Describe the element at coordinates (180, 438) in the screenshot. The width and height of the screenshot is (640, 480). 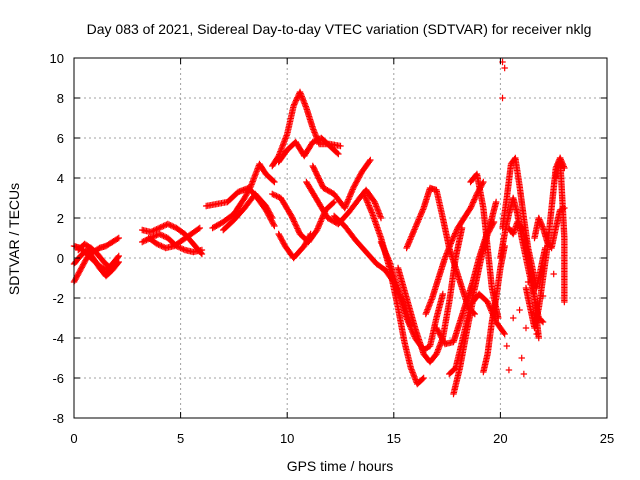
I see `x-tick-label: 5` at that location.